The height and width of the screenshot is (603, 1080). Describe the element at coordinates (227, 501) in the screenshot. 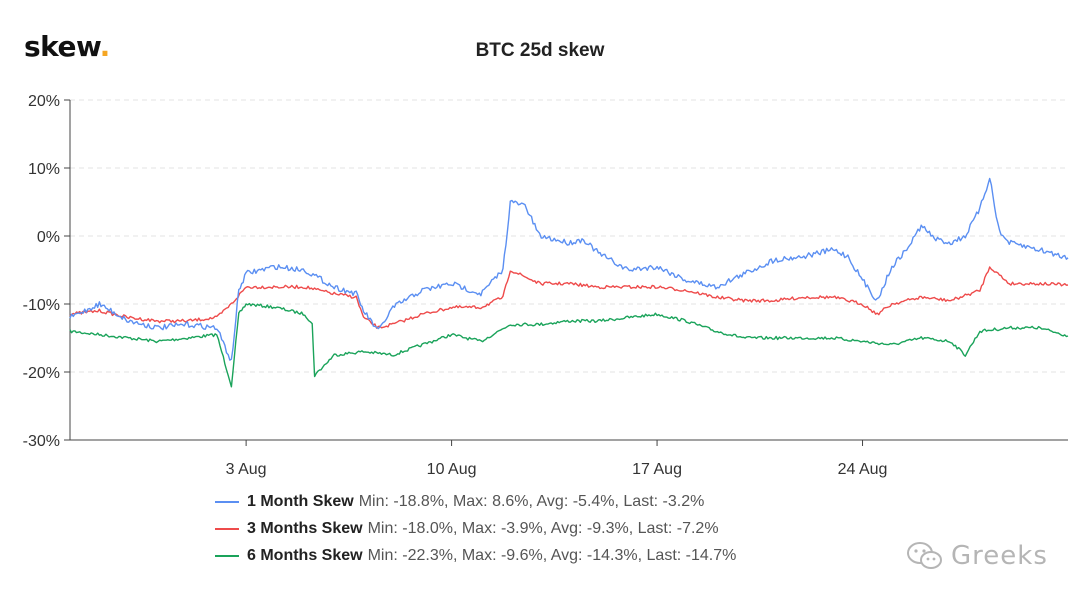

I see `legend-swatch-1m` at that location.